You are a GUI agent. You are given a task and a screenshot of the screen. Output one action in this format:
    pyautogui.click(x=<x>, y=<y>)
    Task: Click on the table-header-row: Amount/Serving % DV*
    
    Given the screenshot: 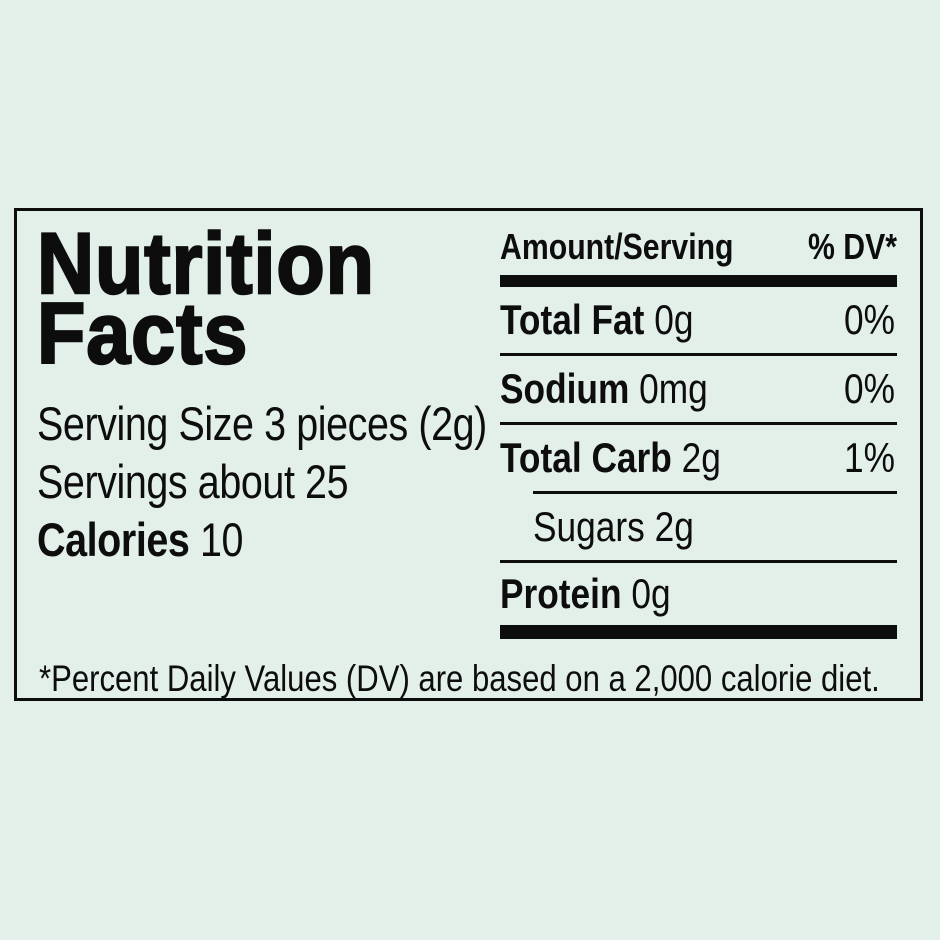 What is the action you would take?
    pyautogui.click(x=698, y=243)
    